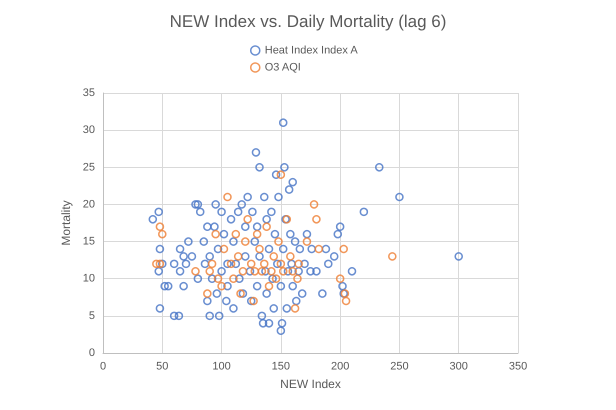  Describe the element at coordinates (308, 21) in the screenshot. I see `chart-title: NEW Index vs. Daily Mortality (lag 6)` at that location.